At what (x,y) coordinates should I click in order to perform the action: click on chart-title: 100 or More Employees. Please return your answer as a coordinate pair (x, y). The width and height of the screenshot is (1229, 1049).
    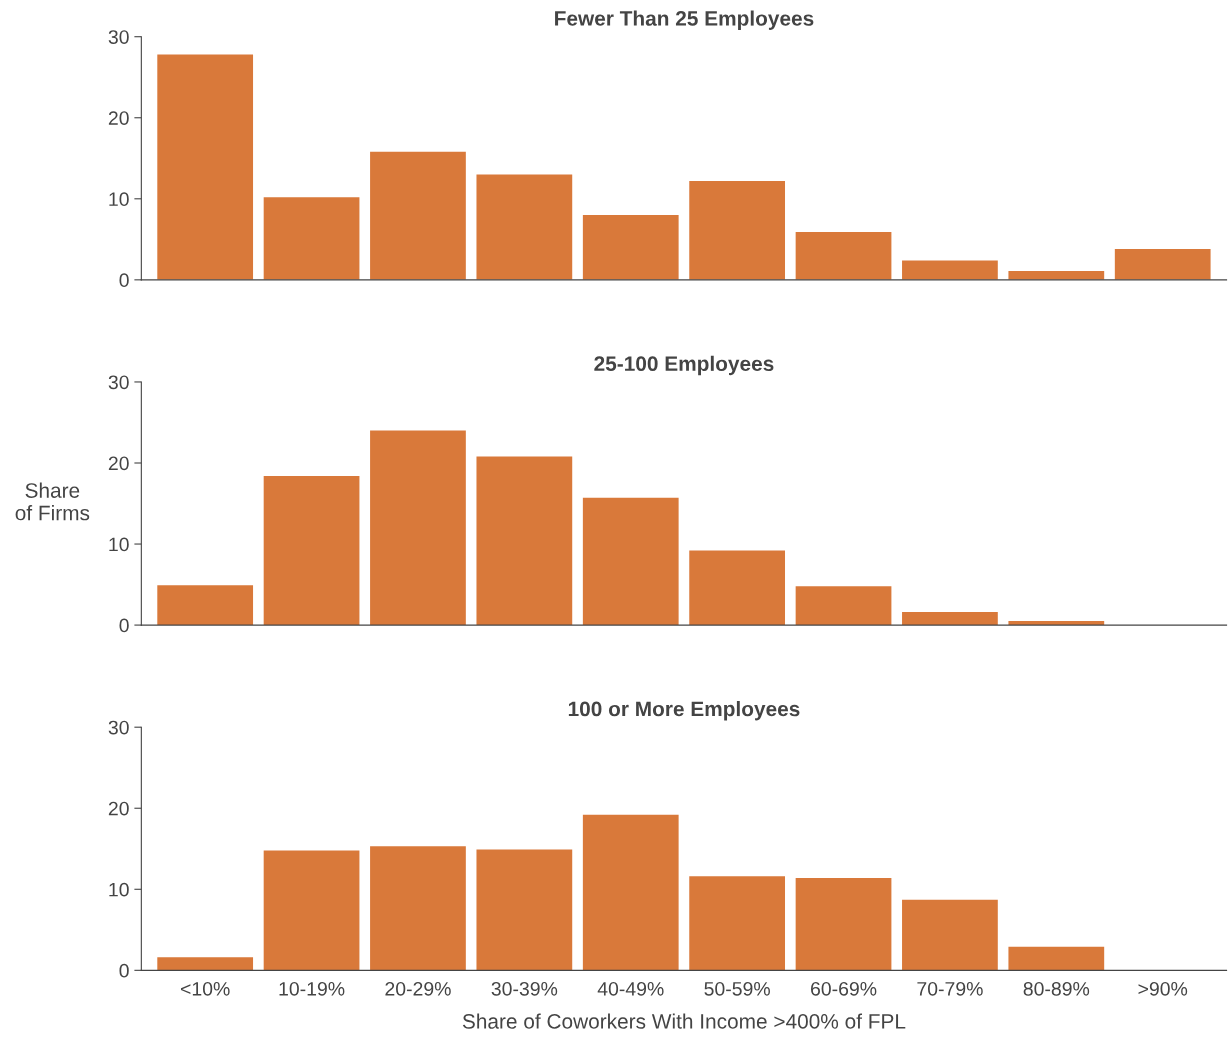
    Looking at the image, I should click on (684, 710).